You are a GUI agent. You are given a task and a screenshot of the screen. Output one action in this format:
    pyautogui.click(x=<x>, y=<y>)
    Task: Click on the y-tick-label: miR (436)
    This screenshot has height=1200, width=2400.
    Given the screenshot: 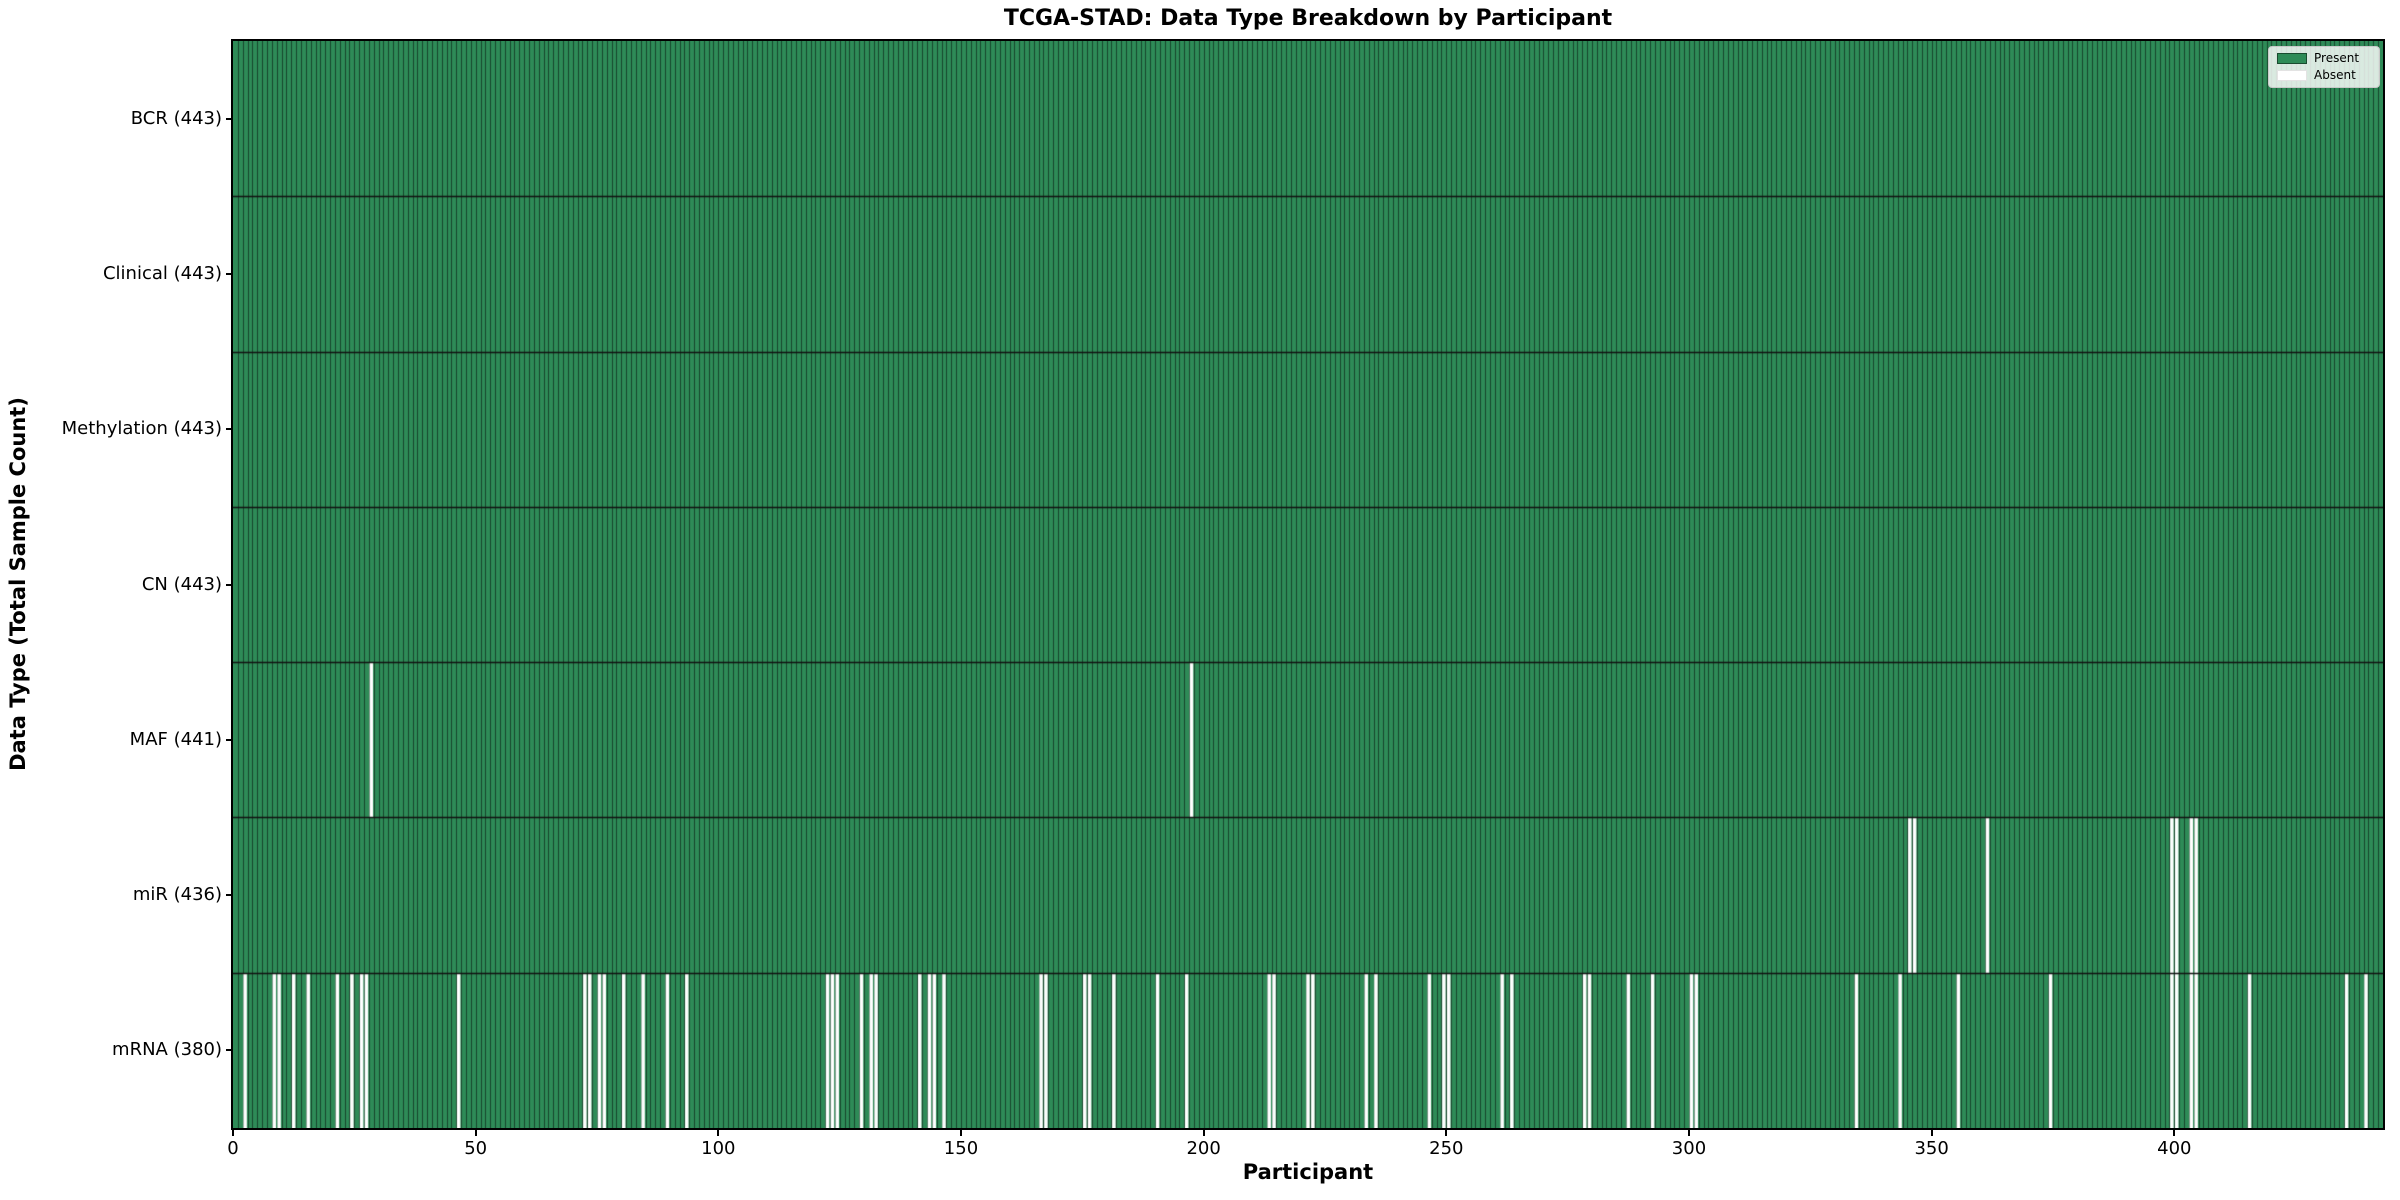 What is the action you would take?
    pyautogui.click(x=177, y=895)
    